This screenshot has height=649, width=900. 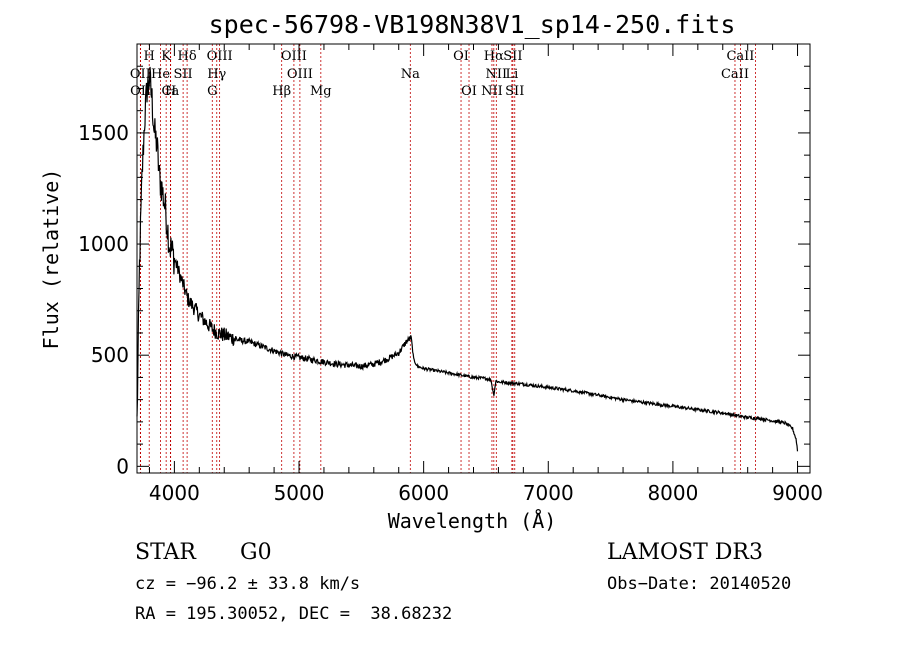 I want to click on y-tick-label: 500, so click(x=110, y=355).